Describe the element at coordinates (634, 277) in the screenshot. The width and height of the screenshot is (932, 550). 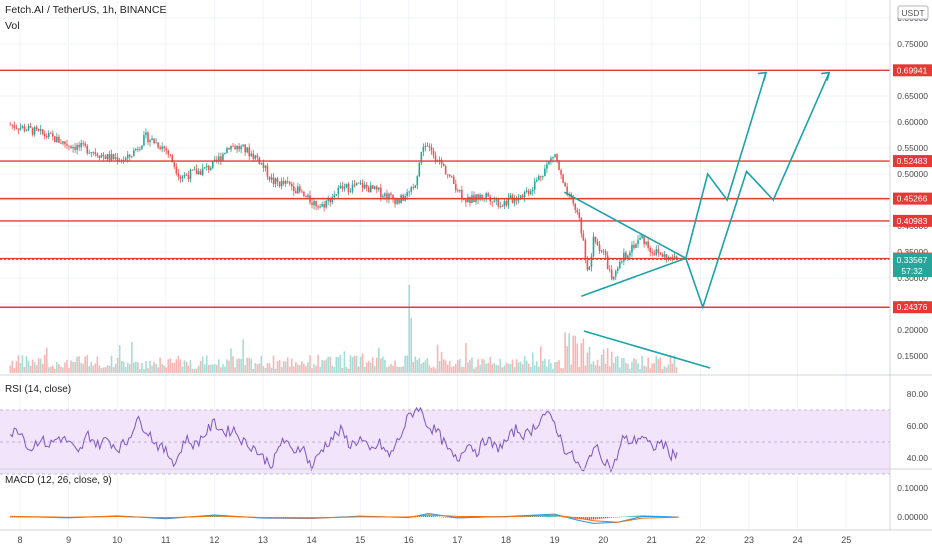
I see `triangle-lower-trendline` at that location.